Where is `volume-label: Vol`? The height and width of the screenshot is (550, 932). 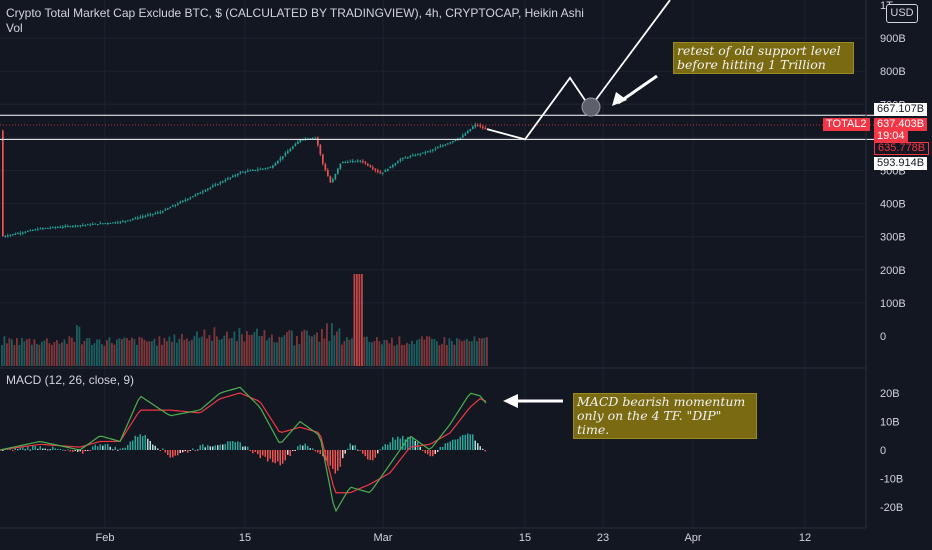
volume-label: Vol is located at coordinates (14, 28).